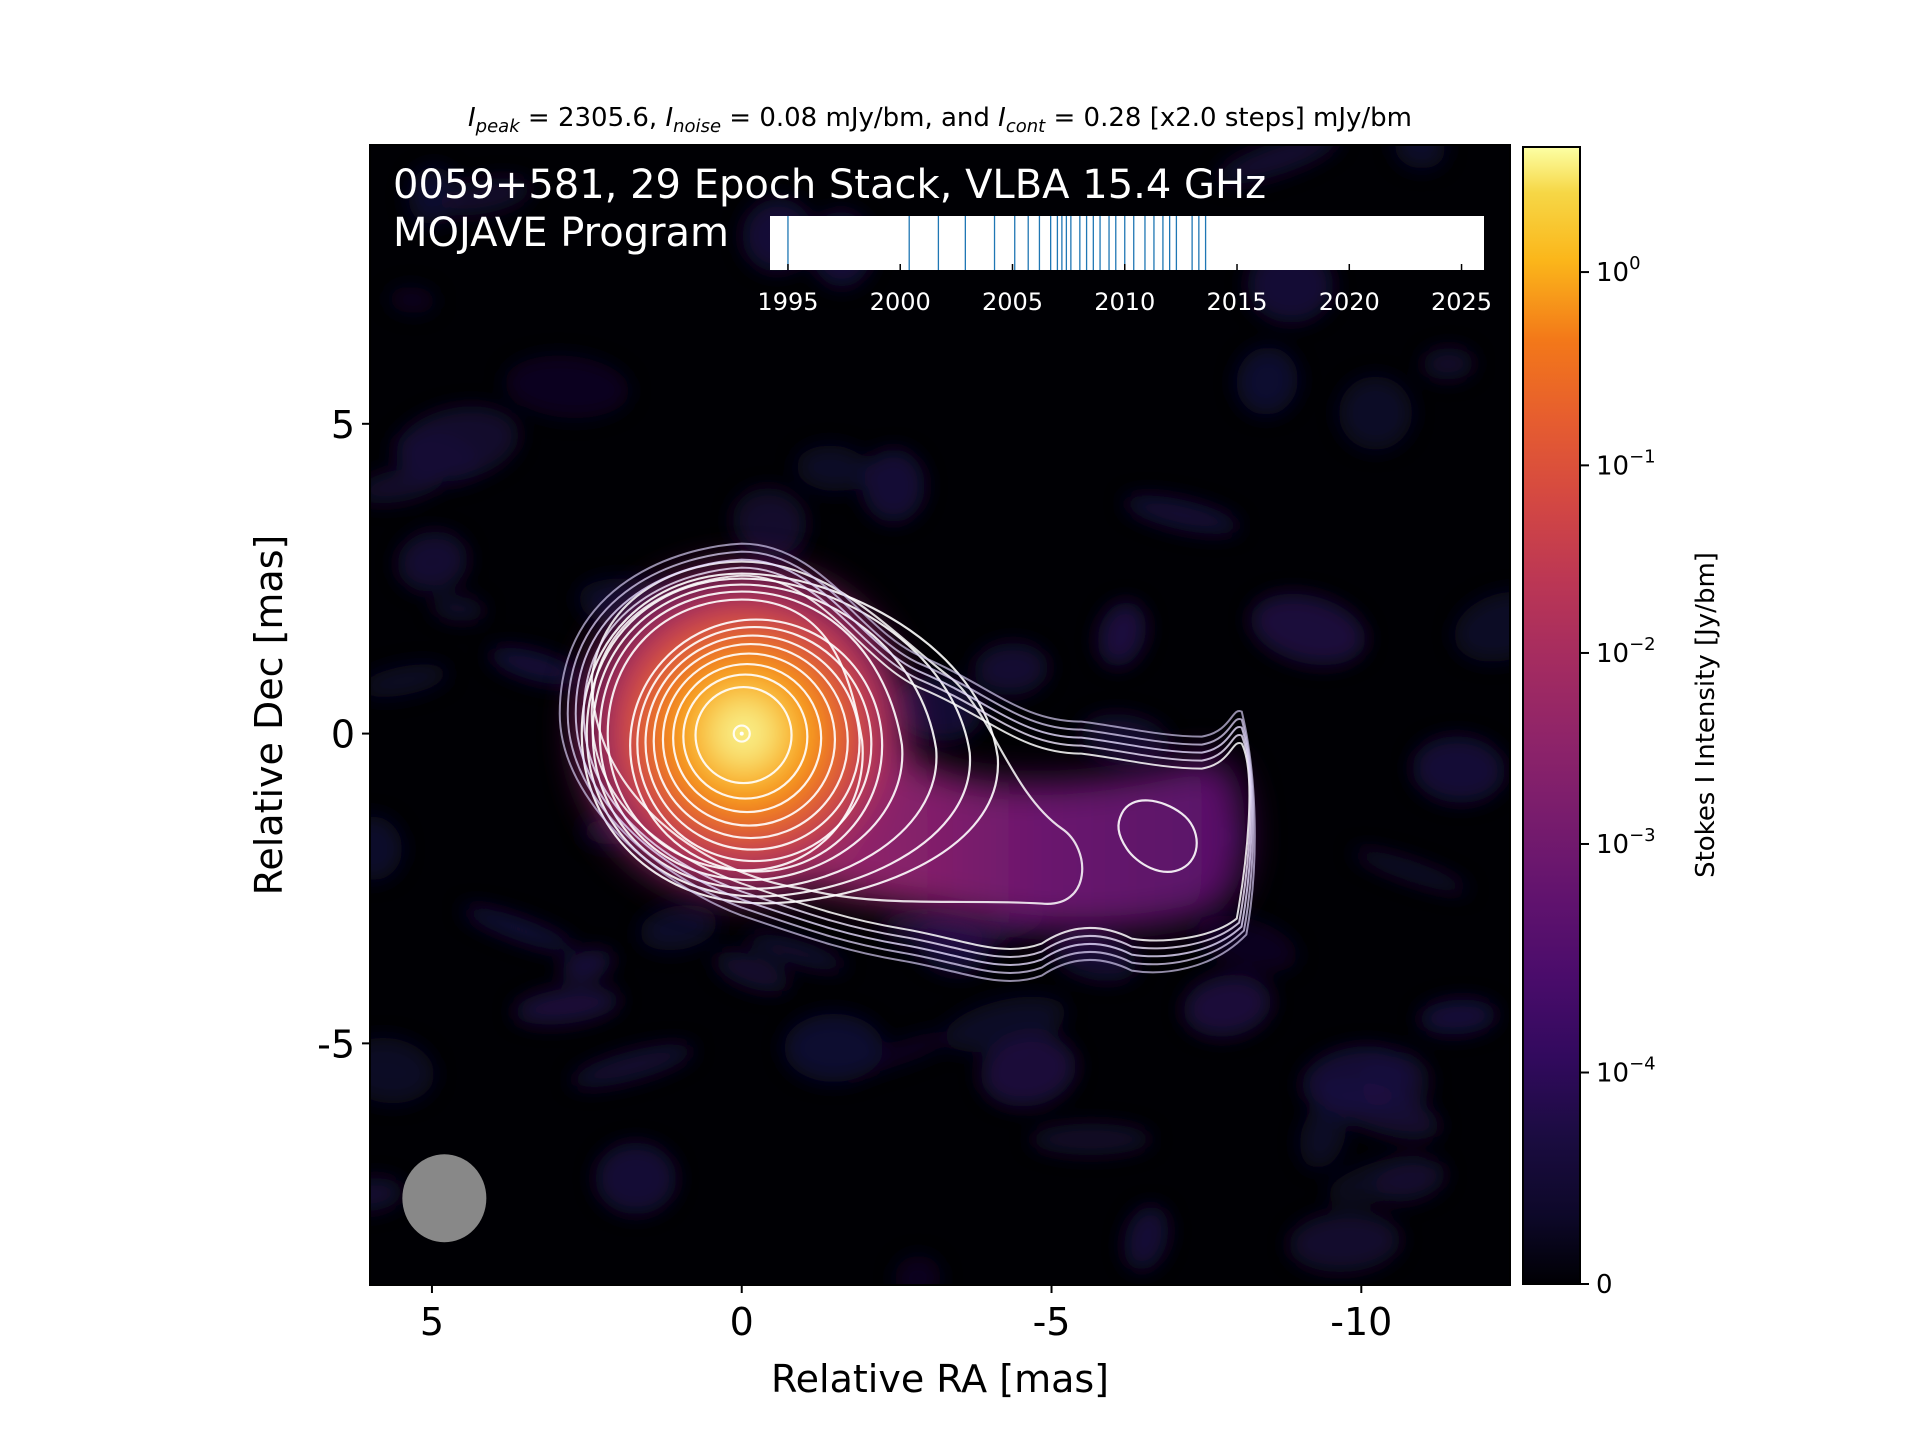 The image size is (1920, 1440). I want to click on y-tick-label: 5, so click(343, 425).